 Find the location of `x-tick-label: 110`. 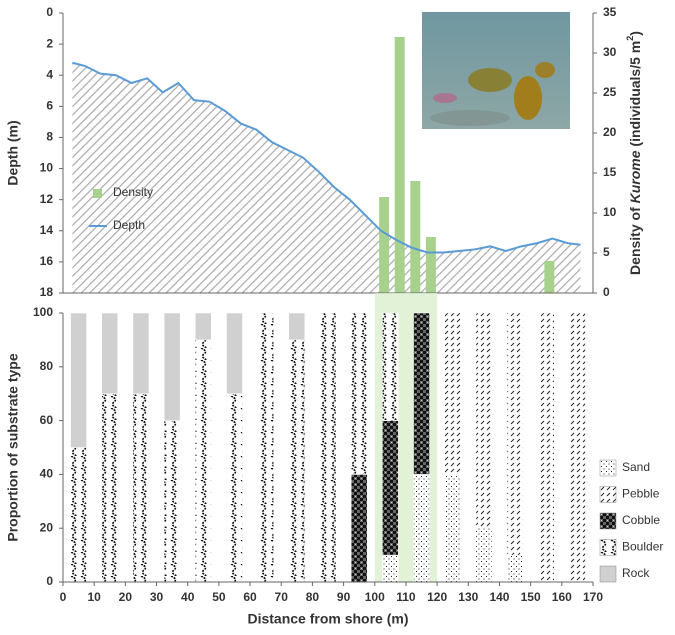

x-tick-label: 110 is located at coordinates (406, 597).